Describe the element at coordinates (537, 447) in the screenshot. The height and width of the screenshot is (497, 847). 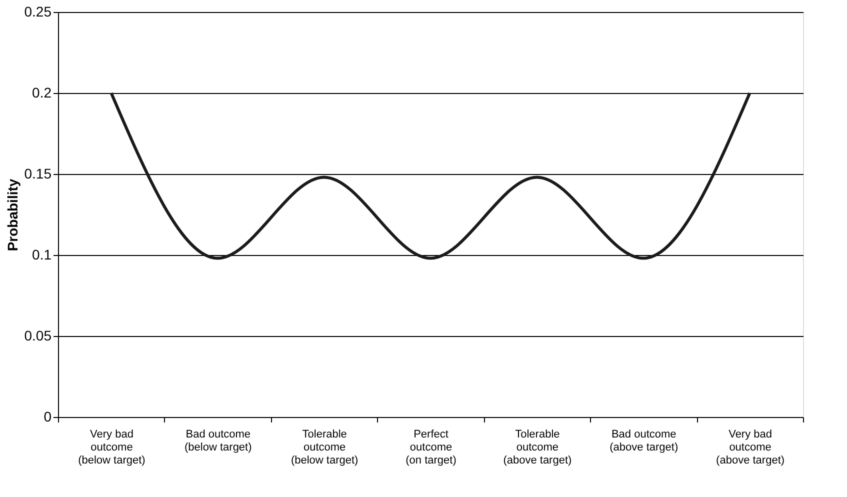
I see `x-tick-label: Tolerable outcome (above target)` at that location.